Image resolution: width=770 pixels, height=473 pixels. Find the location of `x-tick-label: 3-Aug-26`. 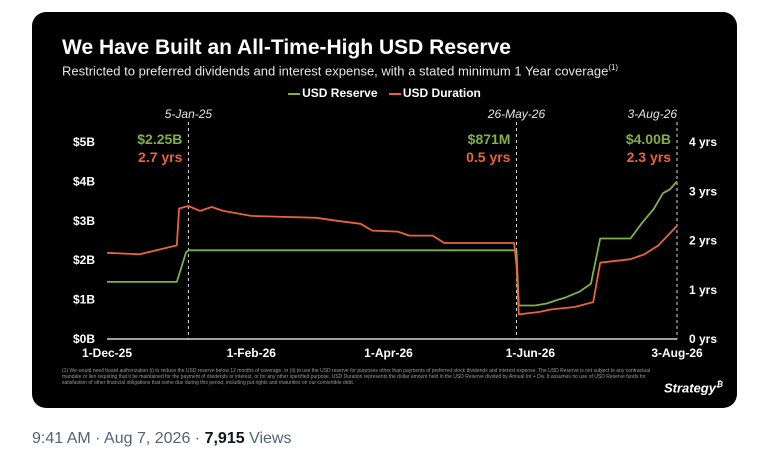

x-tick-label: 3-Aug-26 is located at coordinates (677, 353).